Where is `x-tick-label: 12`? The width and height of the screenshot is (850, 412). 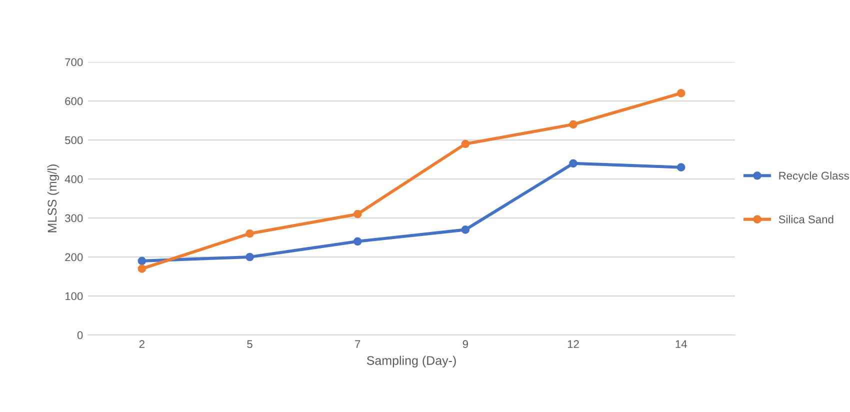 x-tick-label: 12 is located at coordinates (573, 344).